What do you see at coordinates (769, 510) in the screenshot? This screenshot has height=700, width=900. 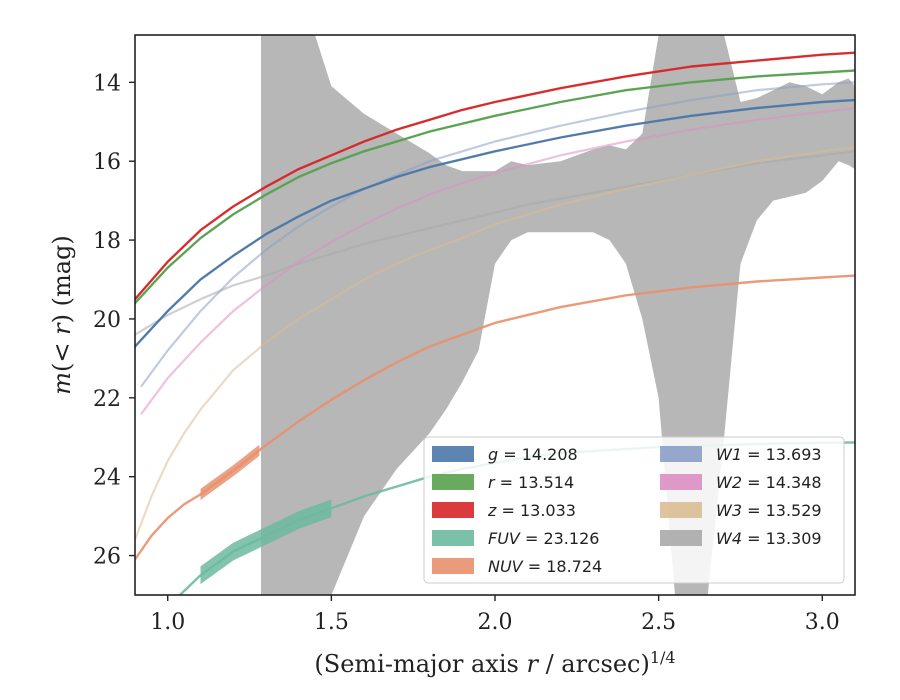 I see `legend-label-w3: W3 = 13.529` at bounding box center [769, 510].